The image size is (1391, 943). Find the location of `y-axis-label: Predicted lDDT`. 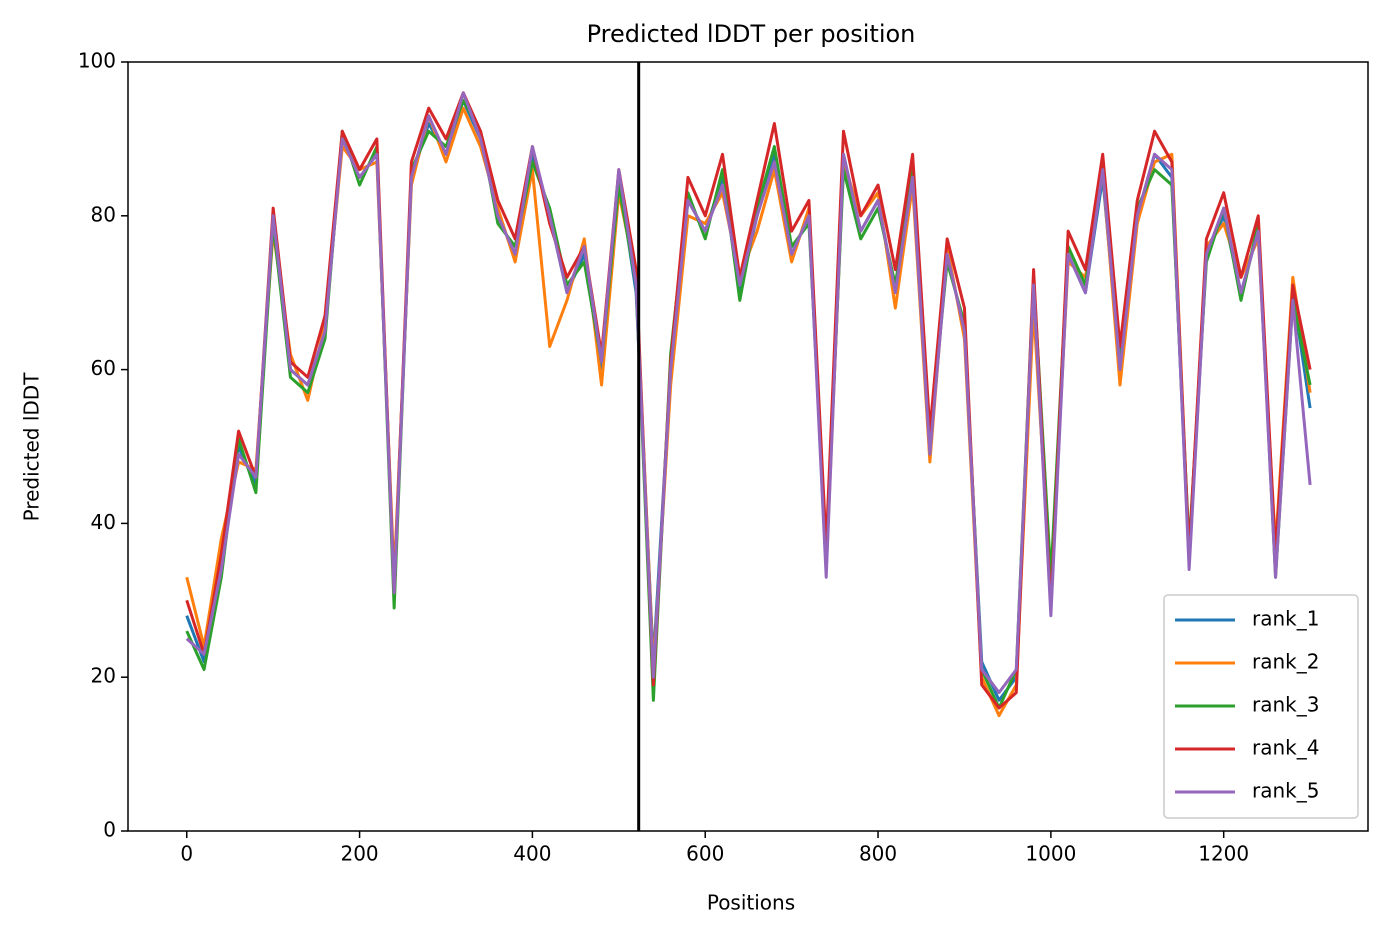

y-axis-label: Predicted lDDT is located at coordinates (32, 447).